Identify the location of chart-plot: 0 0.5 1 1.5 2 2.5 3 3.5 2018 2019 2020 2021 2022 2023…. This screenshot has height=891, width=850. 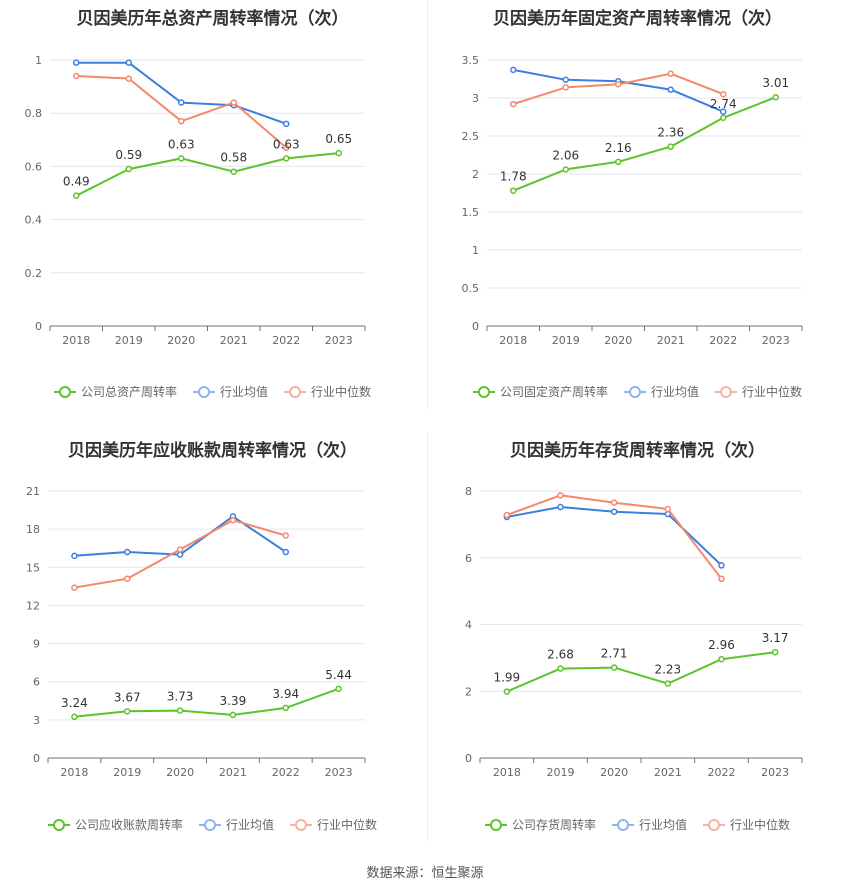
(632, 200).